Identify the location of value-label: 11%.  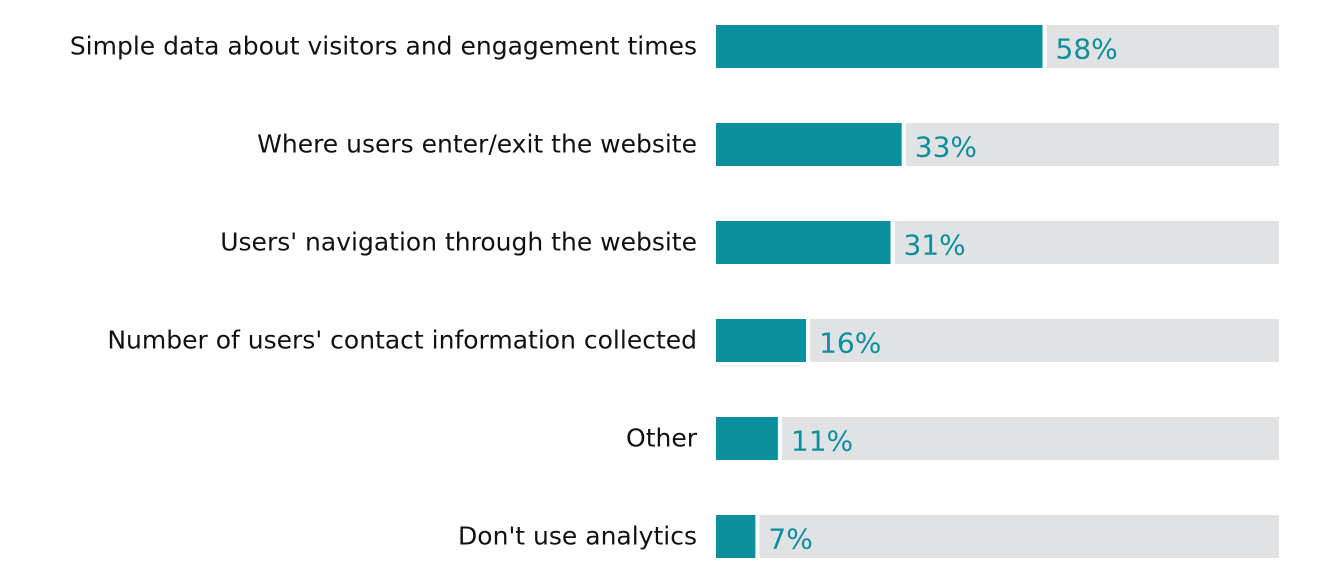
(822, 441).